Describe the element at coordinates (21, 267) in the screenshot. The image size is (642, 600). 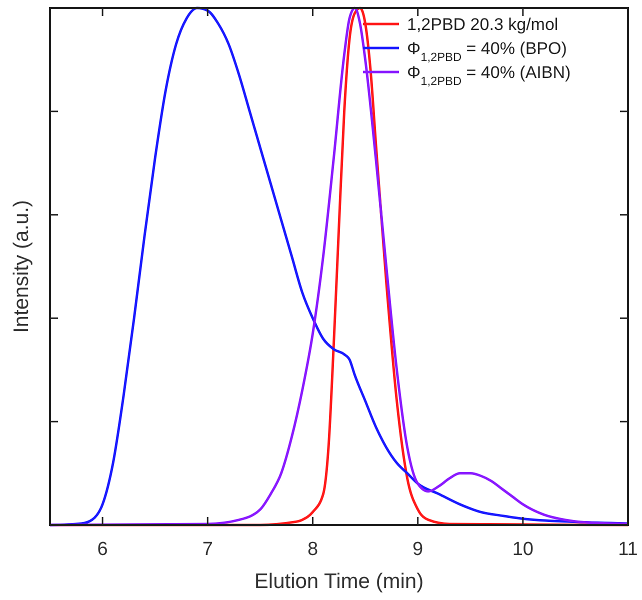
I see `y-axis-title: Intensity (a.u.)` at that location.